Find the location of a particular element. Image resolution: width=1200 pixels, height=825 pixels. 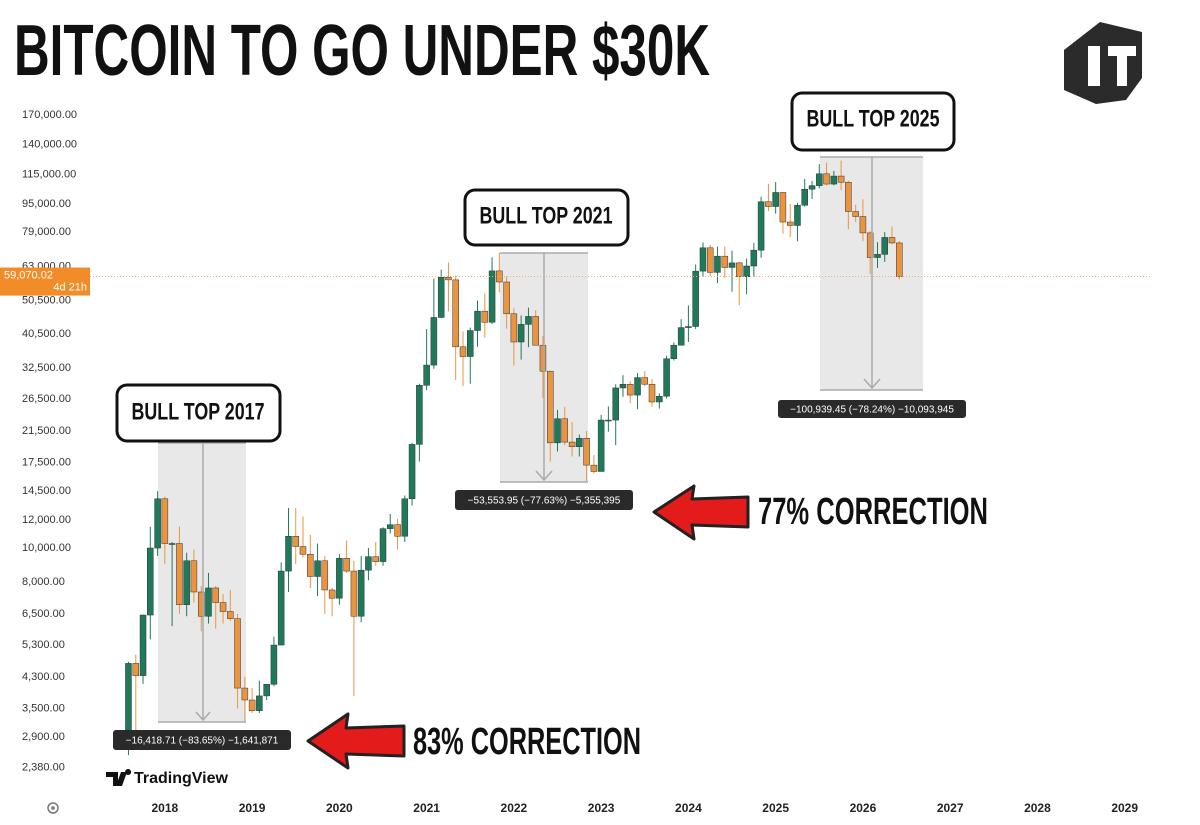

y-tick-label: 140,000.00 is located at coordinates (49, 145).